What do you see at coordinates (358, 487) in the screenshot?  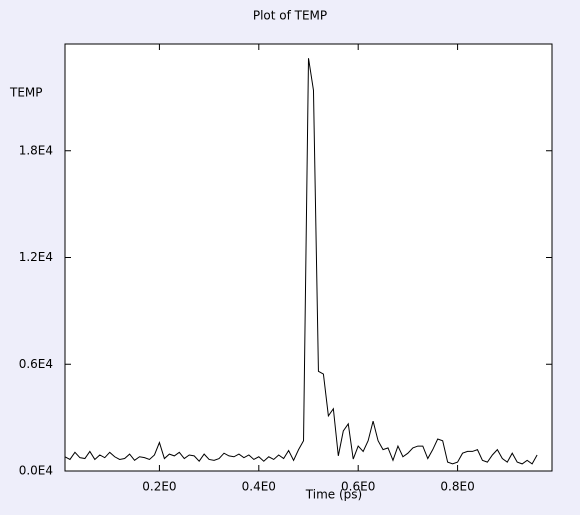 I see `x-tick-label: 0.6E0` at bounding box center [358, 487].